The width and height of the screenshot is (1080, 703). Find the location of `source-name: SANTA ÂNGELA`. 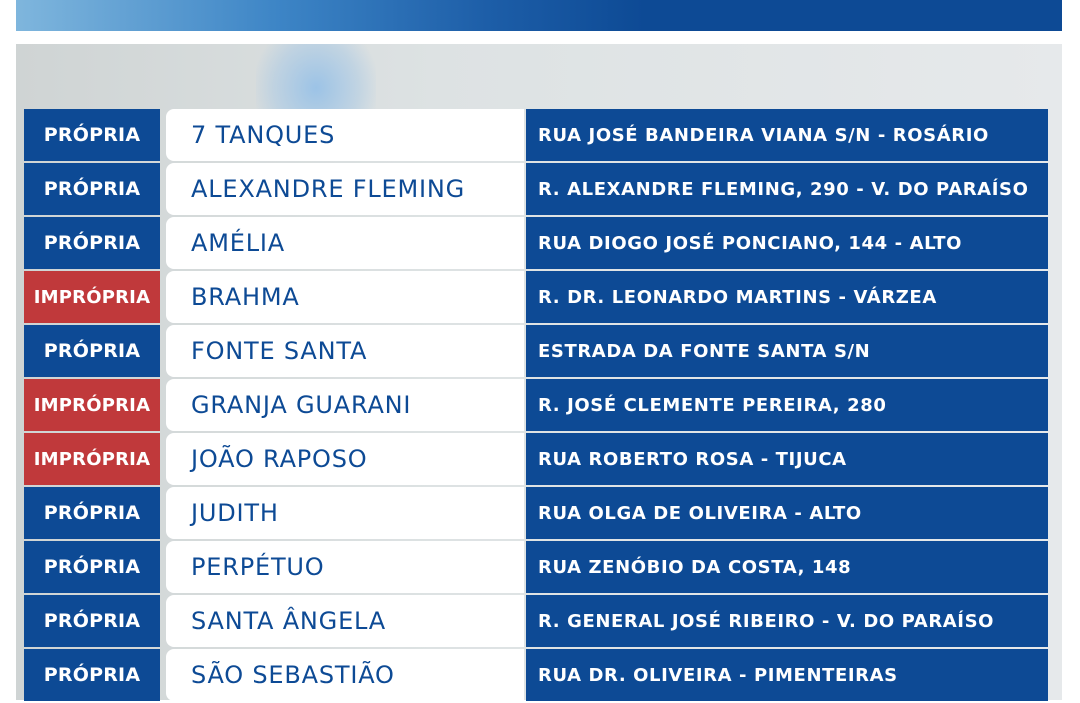

source-name: SANTA ÂNGELA is located at coordinates (345, 621).